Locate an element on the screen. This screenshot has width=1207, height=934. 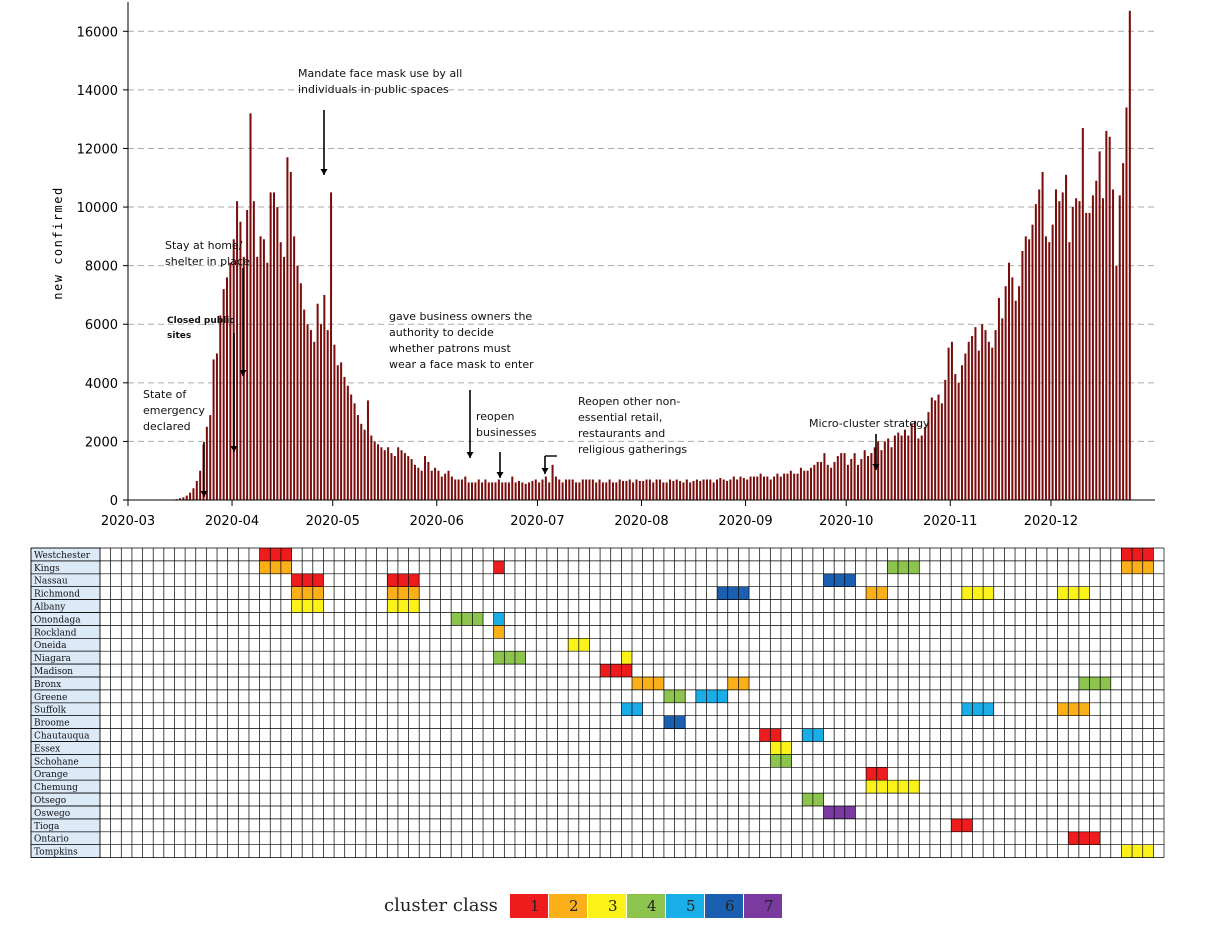
county-label: Onondaga is located at coordinates (57, 620).